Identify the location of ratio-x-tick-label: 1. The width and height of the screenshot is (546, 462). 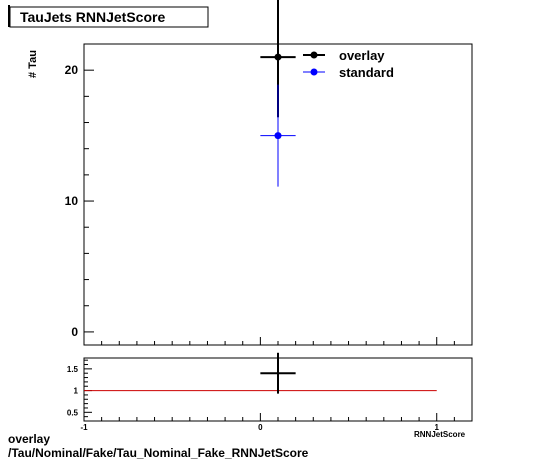
(437, 427).